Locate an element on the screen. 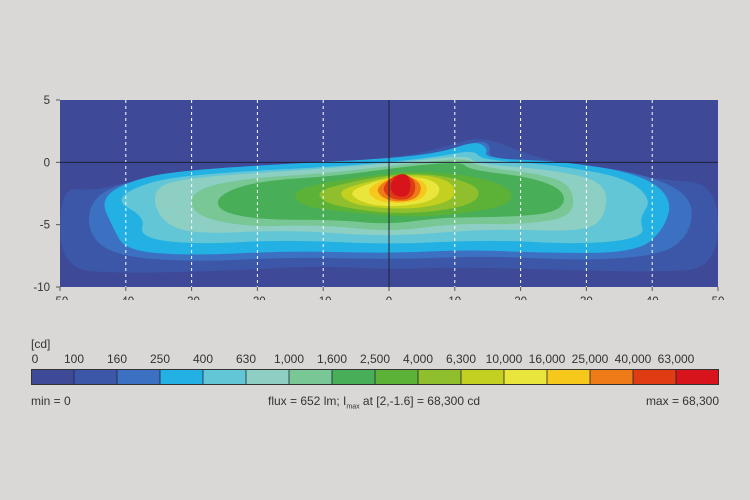 The height and width of the screenshot is (500, 750). scale-label: 0 is located at coordinates (35, 359).